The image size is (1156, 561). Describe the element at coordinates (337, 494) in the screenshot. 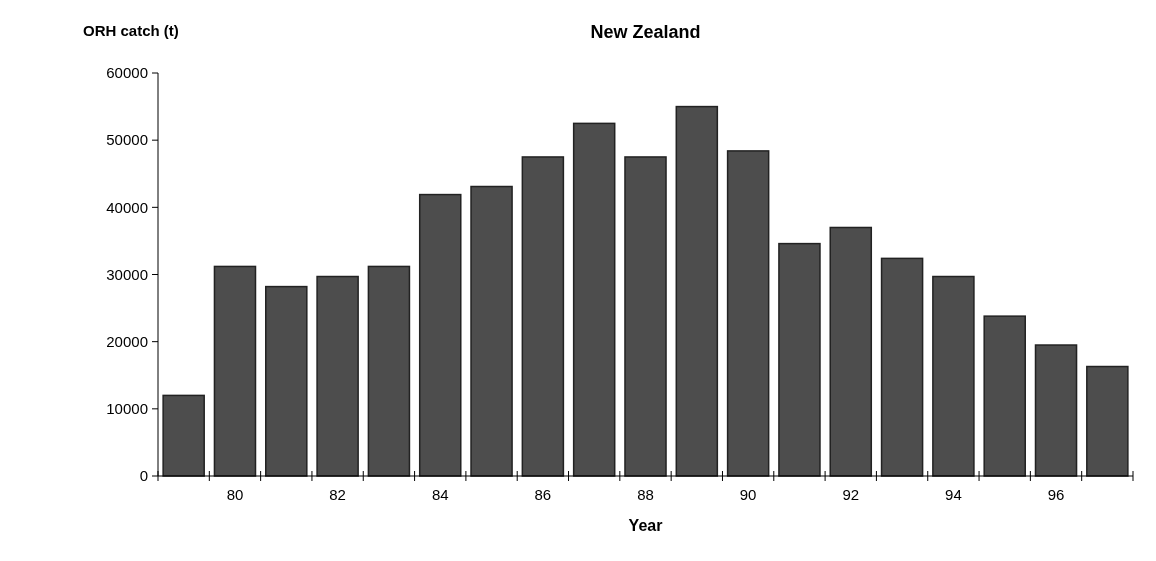

I see `x-tick-label: 82` at that location.